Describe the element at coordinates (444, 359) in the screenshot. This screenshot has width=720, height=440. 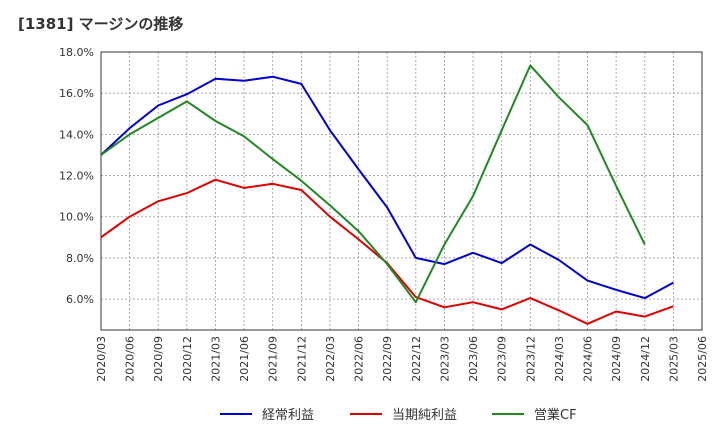
I see `x-tick-label: 2023/03` at that location.